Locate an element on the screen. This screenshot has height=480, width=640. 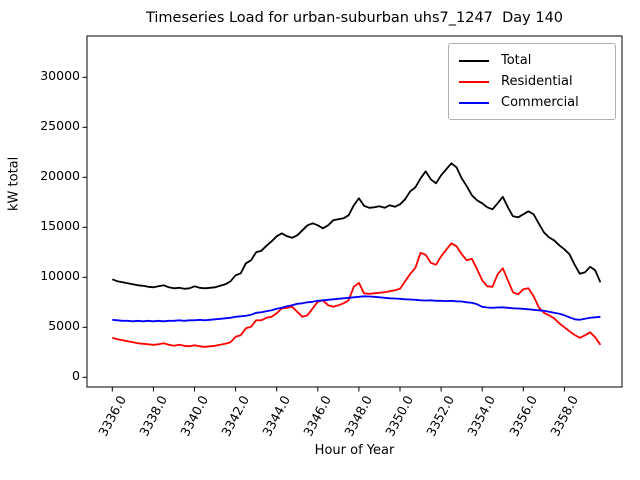
legend-label-total: Total is located at coordinates (516, 60).